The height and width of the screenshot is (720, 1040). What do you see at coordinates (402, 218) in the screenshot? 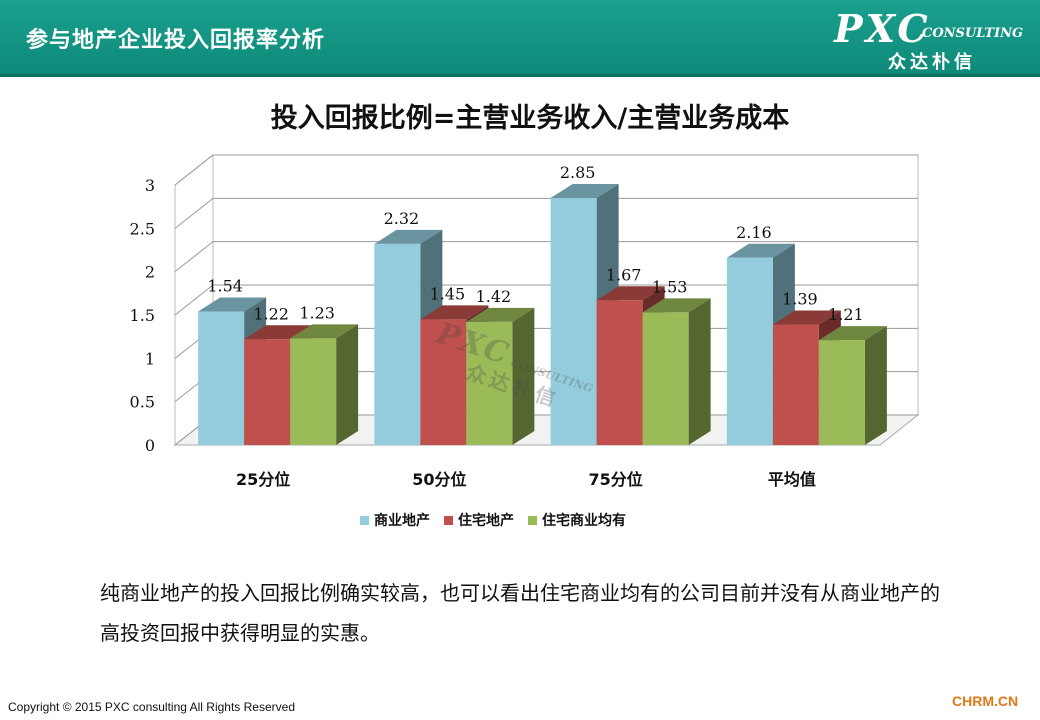
I see `bar-value-label: 2.32` at bounding box center [402, 218].